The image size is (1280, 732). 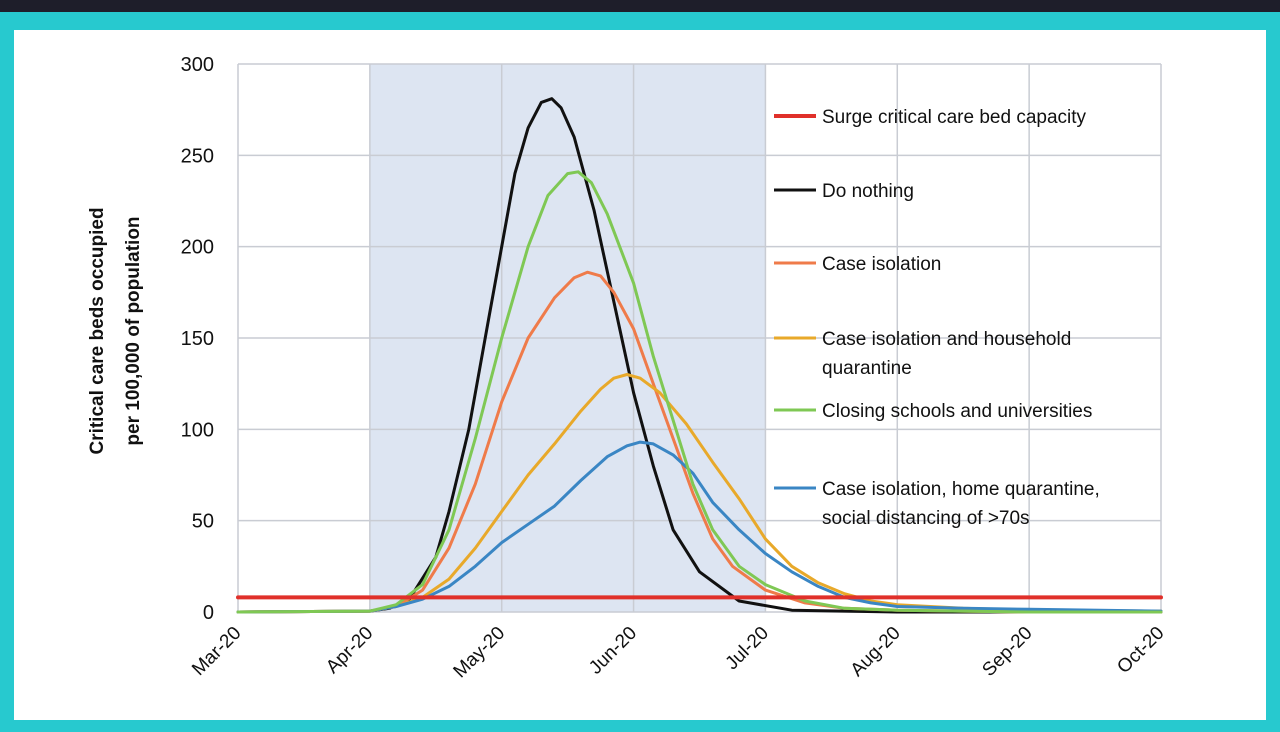 I want to click on x-tick-label: Aug-20, so click(x=876, y=652).